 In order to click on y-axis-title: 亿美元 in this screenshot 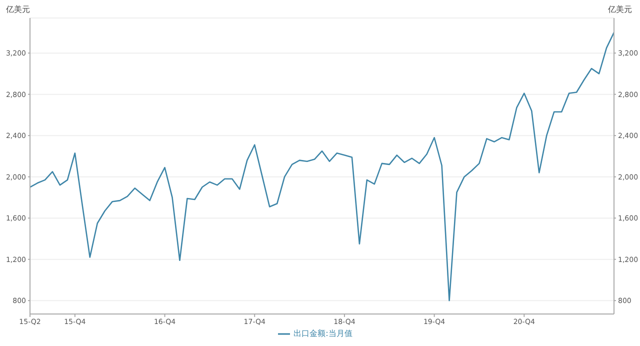, I will do `click(18, 9)`.